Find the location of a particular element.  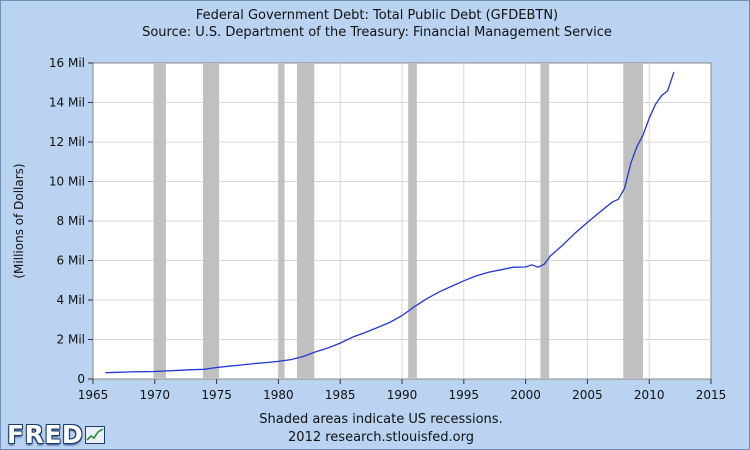

x-tick-label: 1985 is located at coordinates (340, 395).